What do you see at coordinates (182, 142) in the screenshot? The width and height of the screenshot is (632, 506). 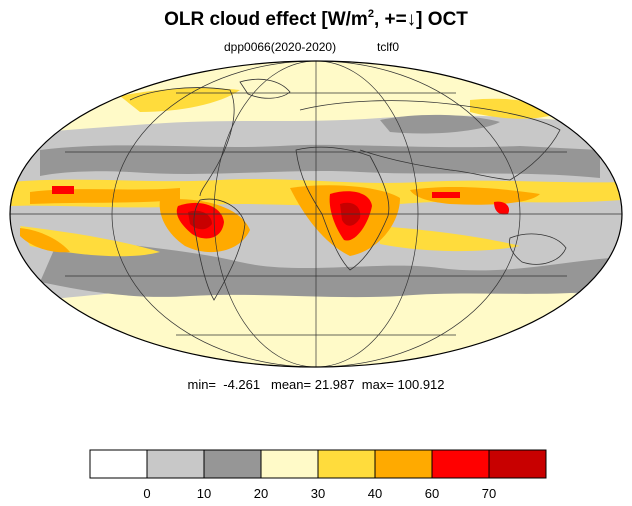 I see `coast-north-america` at bounding box center [182, 142].